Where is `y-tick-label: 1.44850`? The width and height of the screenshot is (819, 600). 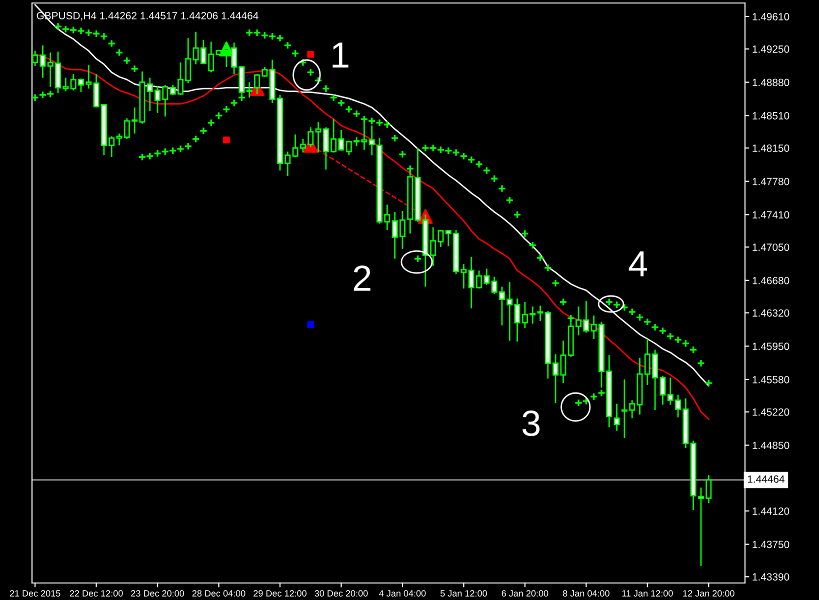 y-tick-label: 1.44850 is located at coordinates (771, 446).